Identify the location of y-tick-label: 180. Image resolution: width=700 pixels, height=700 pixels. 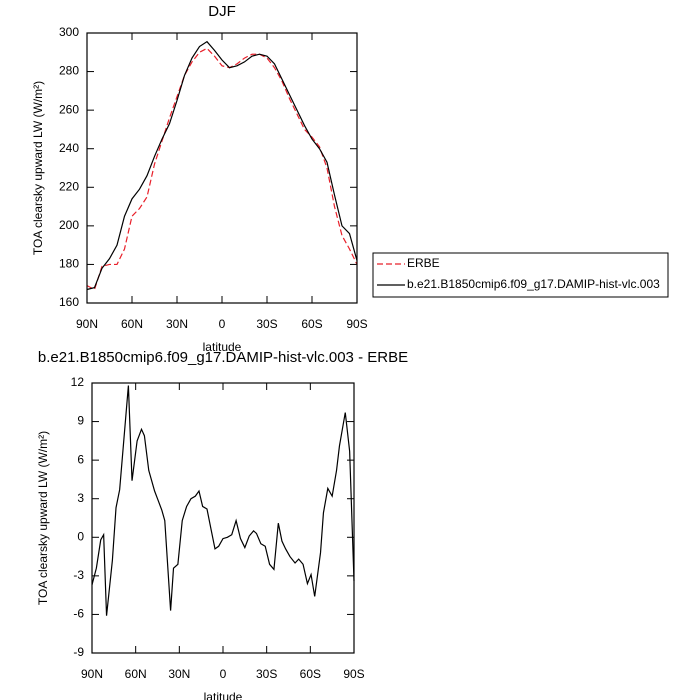
(69, 264).